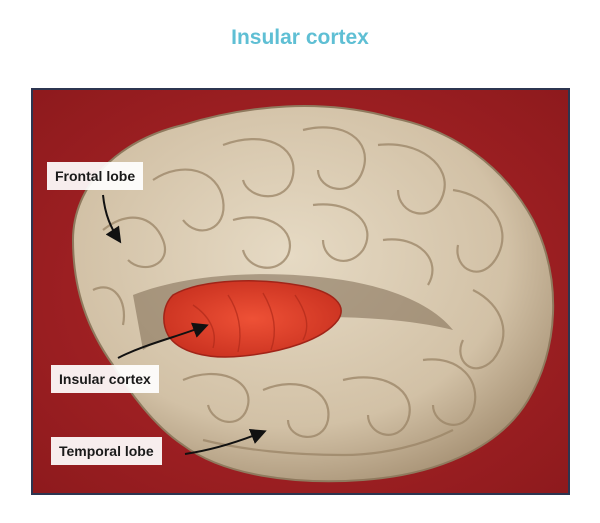 The height and width of the screenshot is (523, 600). I want to click on figure-title: Insular cortex, so click(300, 37).